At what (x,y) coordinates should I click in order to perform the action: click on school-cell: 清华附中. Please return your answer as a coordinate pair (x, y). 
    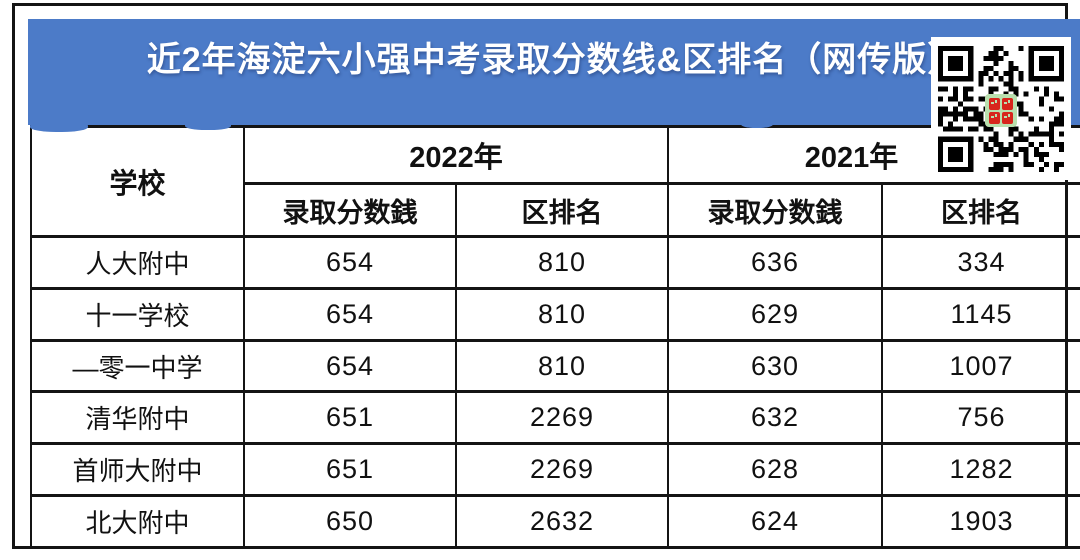
    Looking at the image, I should click on (137, 418).